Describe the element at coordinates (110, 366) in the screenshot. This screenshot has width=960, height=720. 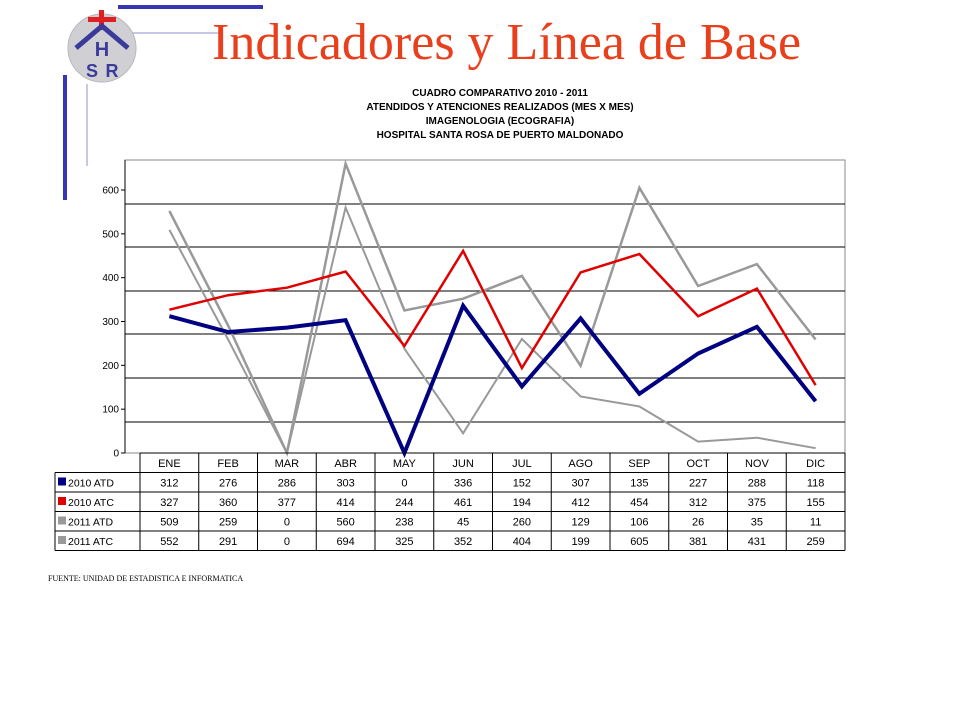
I see `y-tick-label: 200` at that location.